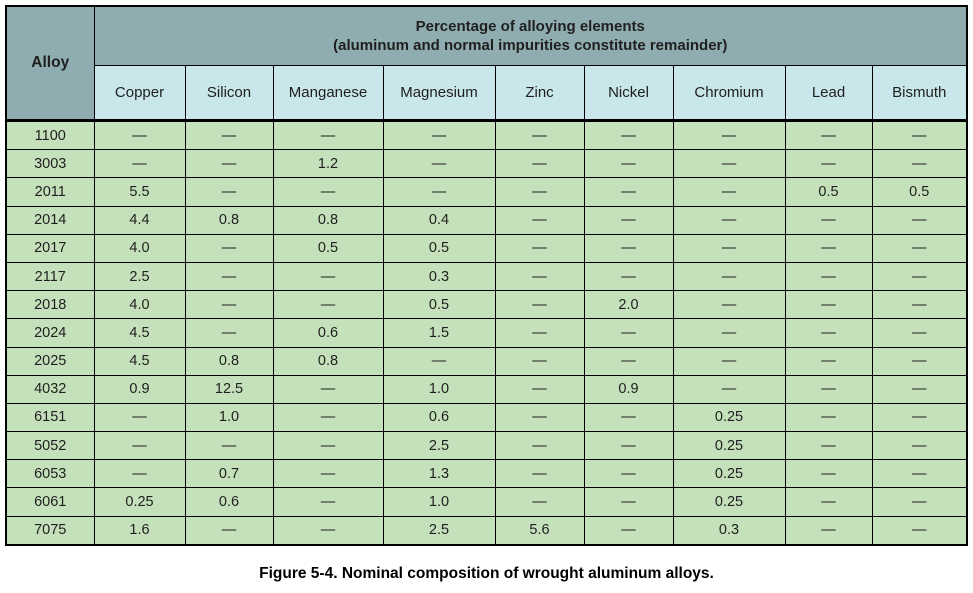 The width and height of the screenshot is (973, 593). I want to click on column-header-zinc: Zinc, so click(539, 93).